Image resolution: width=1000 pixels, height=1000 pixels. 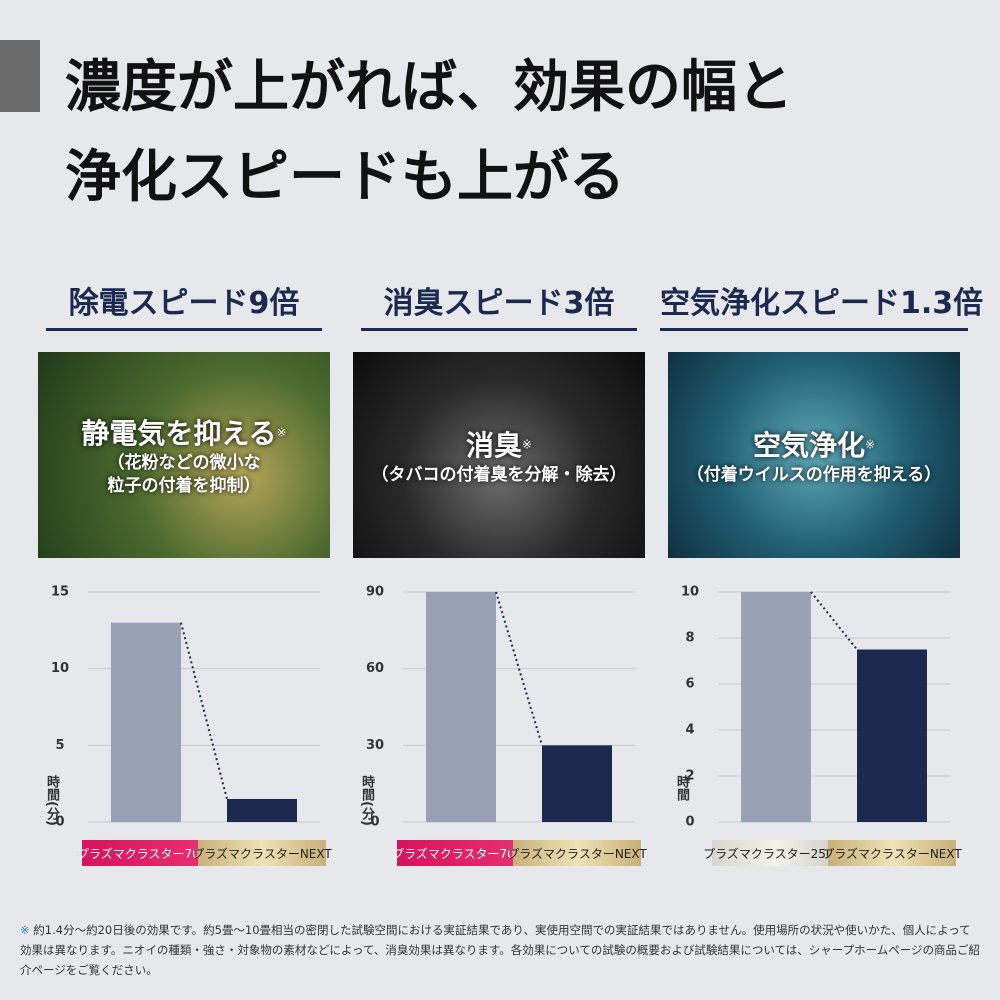 What do you see at coordinates (689, 730) in the screenshot?
I see `y-tick-label: 4` at bounding box center [689, 730].